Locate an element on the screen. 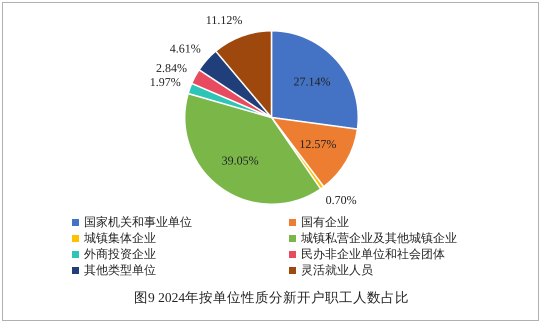  legend-label: 民办非企业单位和社会团体 is located at coordinates (373, 254).